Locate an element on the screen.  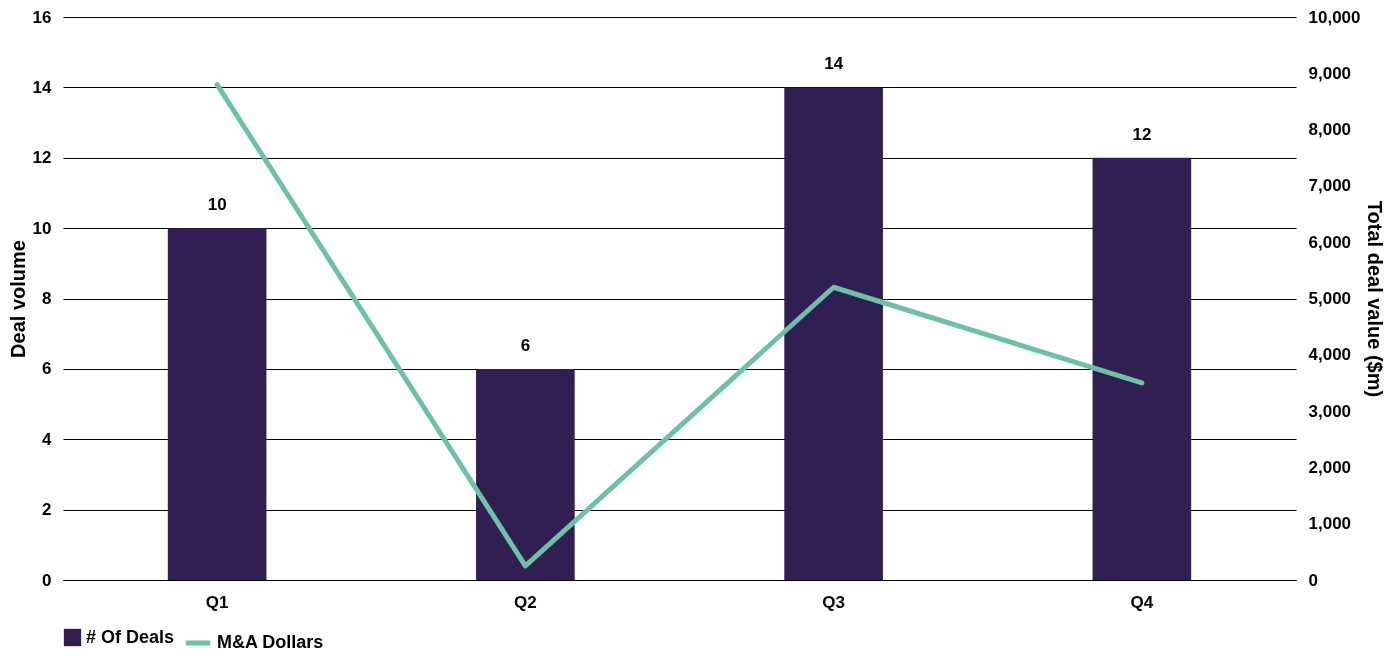
y2-tick-label: 9,000 is located at coordinates (1330, 73).